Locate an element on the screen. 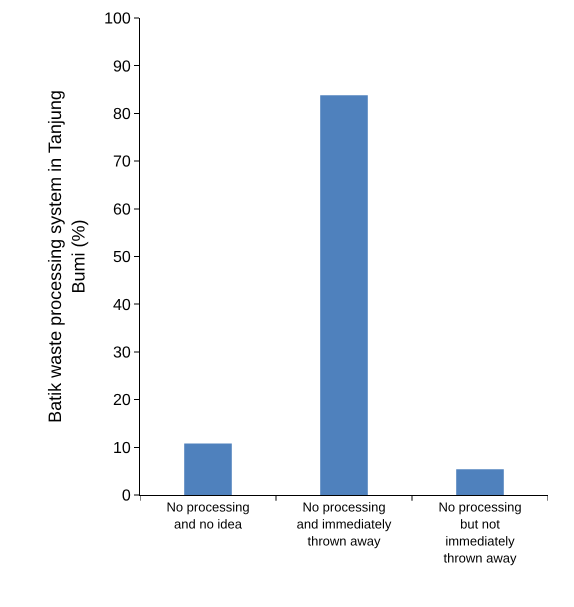  x-tick-label: No processing and no idea is located at coordinates (208, 516).